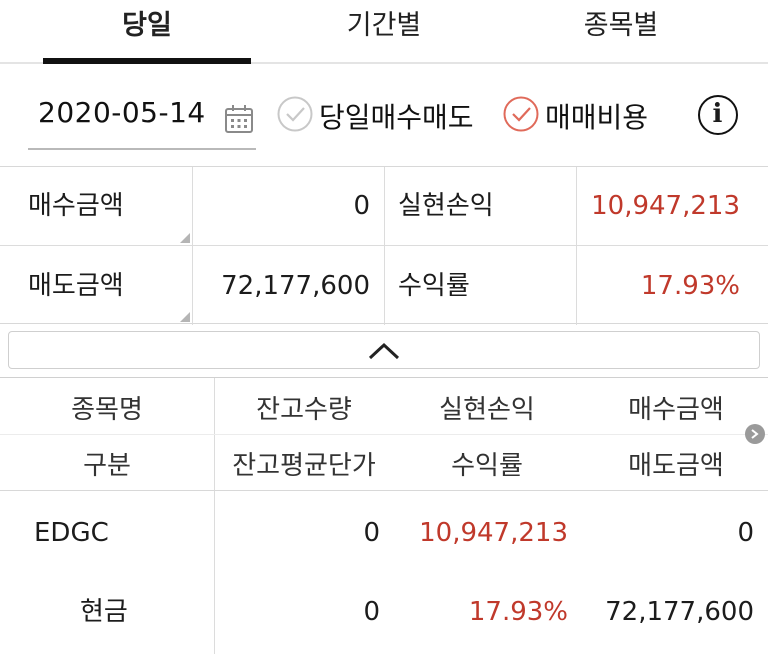  Describe the element at coordinates (487, 466) in the screenshot. I see `header-return-rate: 수익률` at that location.